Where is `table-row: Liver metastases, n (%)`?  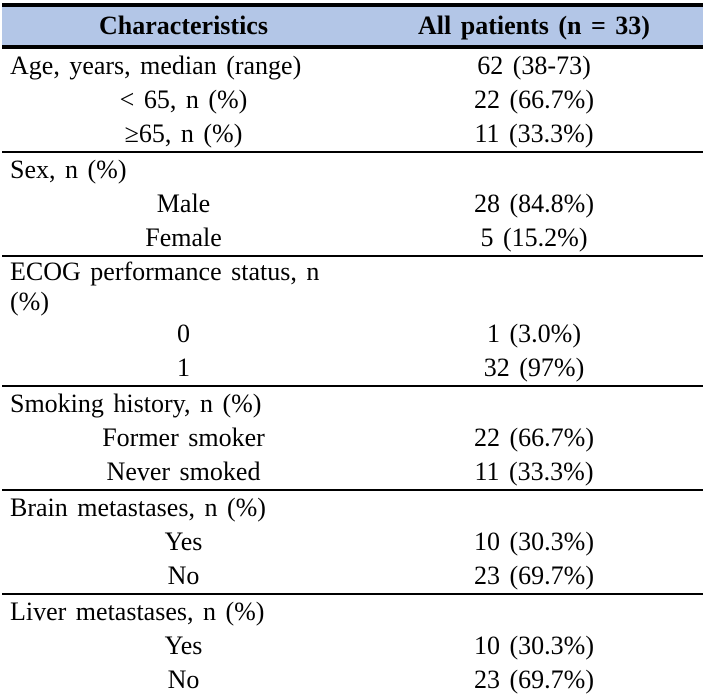 table-row: Liver metastases, n (%) is located at coordinates (352, 611).